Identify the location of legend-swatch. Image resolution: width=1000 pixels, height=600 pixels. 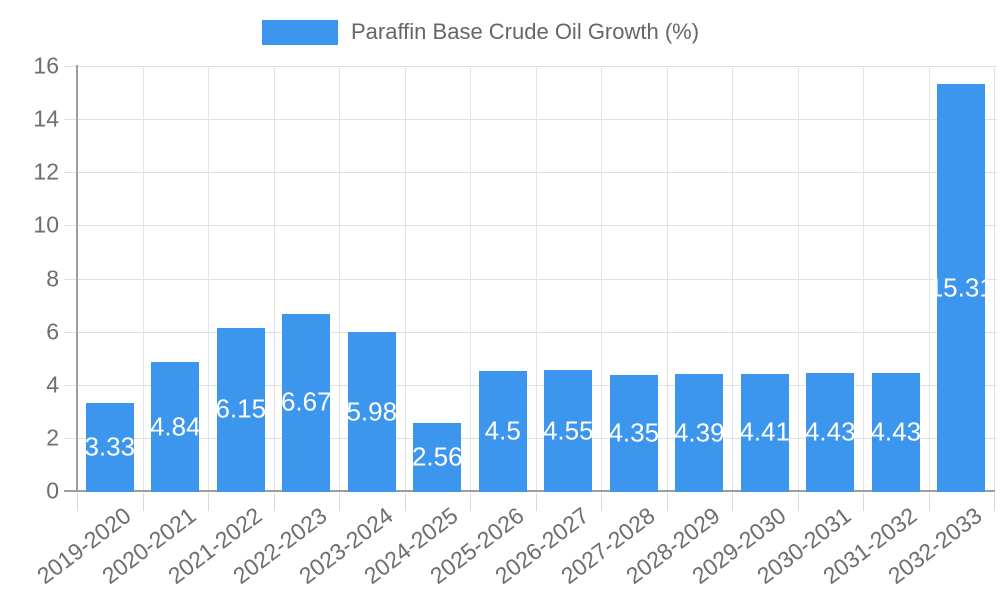
(300, 32).